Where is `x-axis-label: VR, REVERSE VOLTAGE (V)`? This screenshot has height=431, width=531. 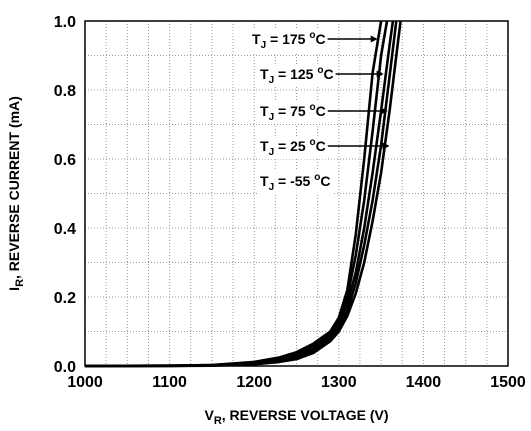 x-axis-label: VR, REVERSE VOLTAGE (V) is located at coordinates (296, 417).